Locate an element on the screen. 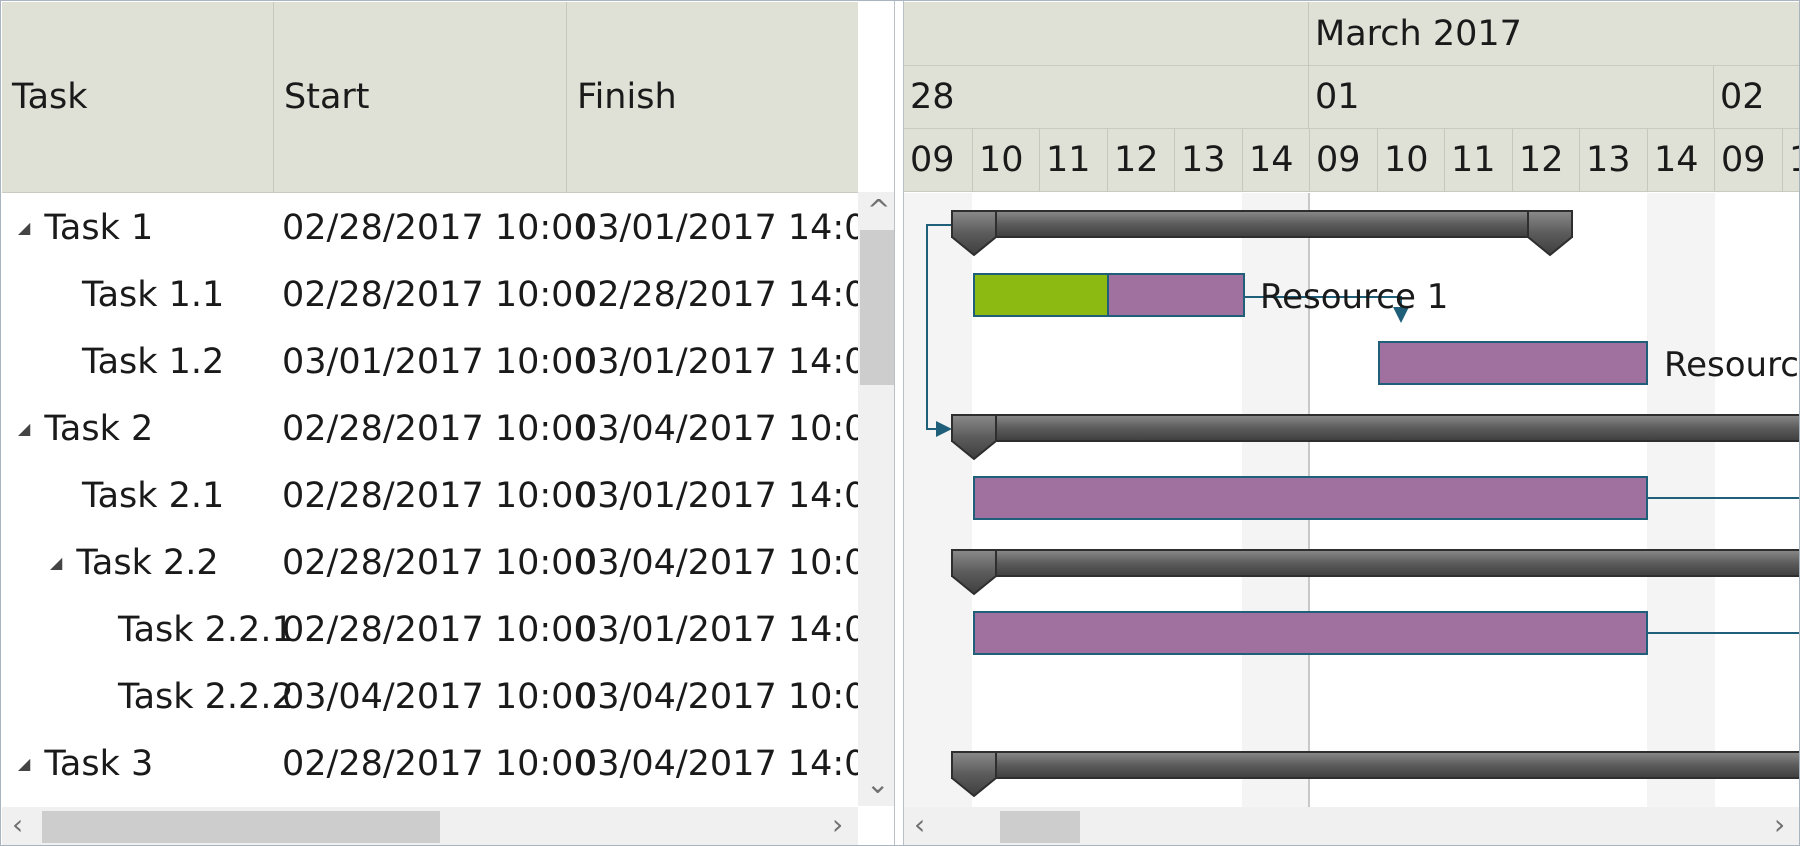  finish-cell: 02/28/2017 14:00 is located at coordinates (716, 294).